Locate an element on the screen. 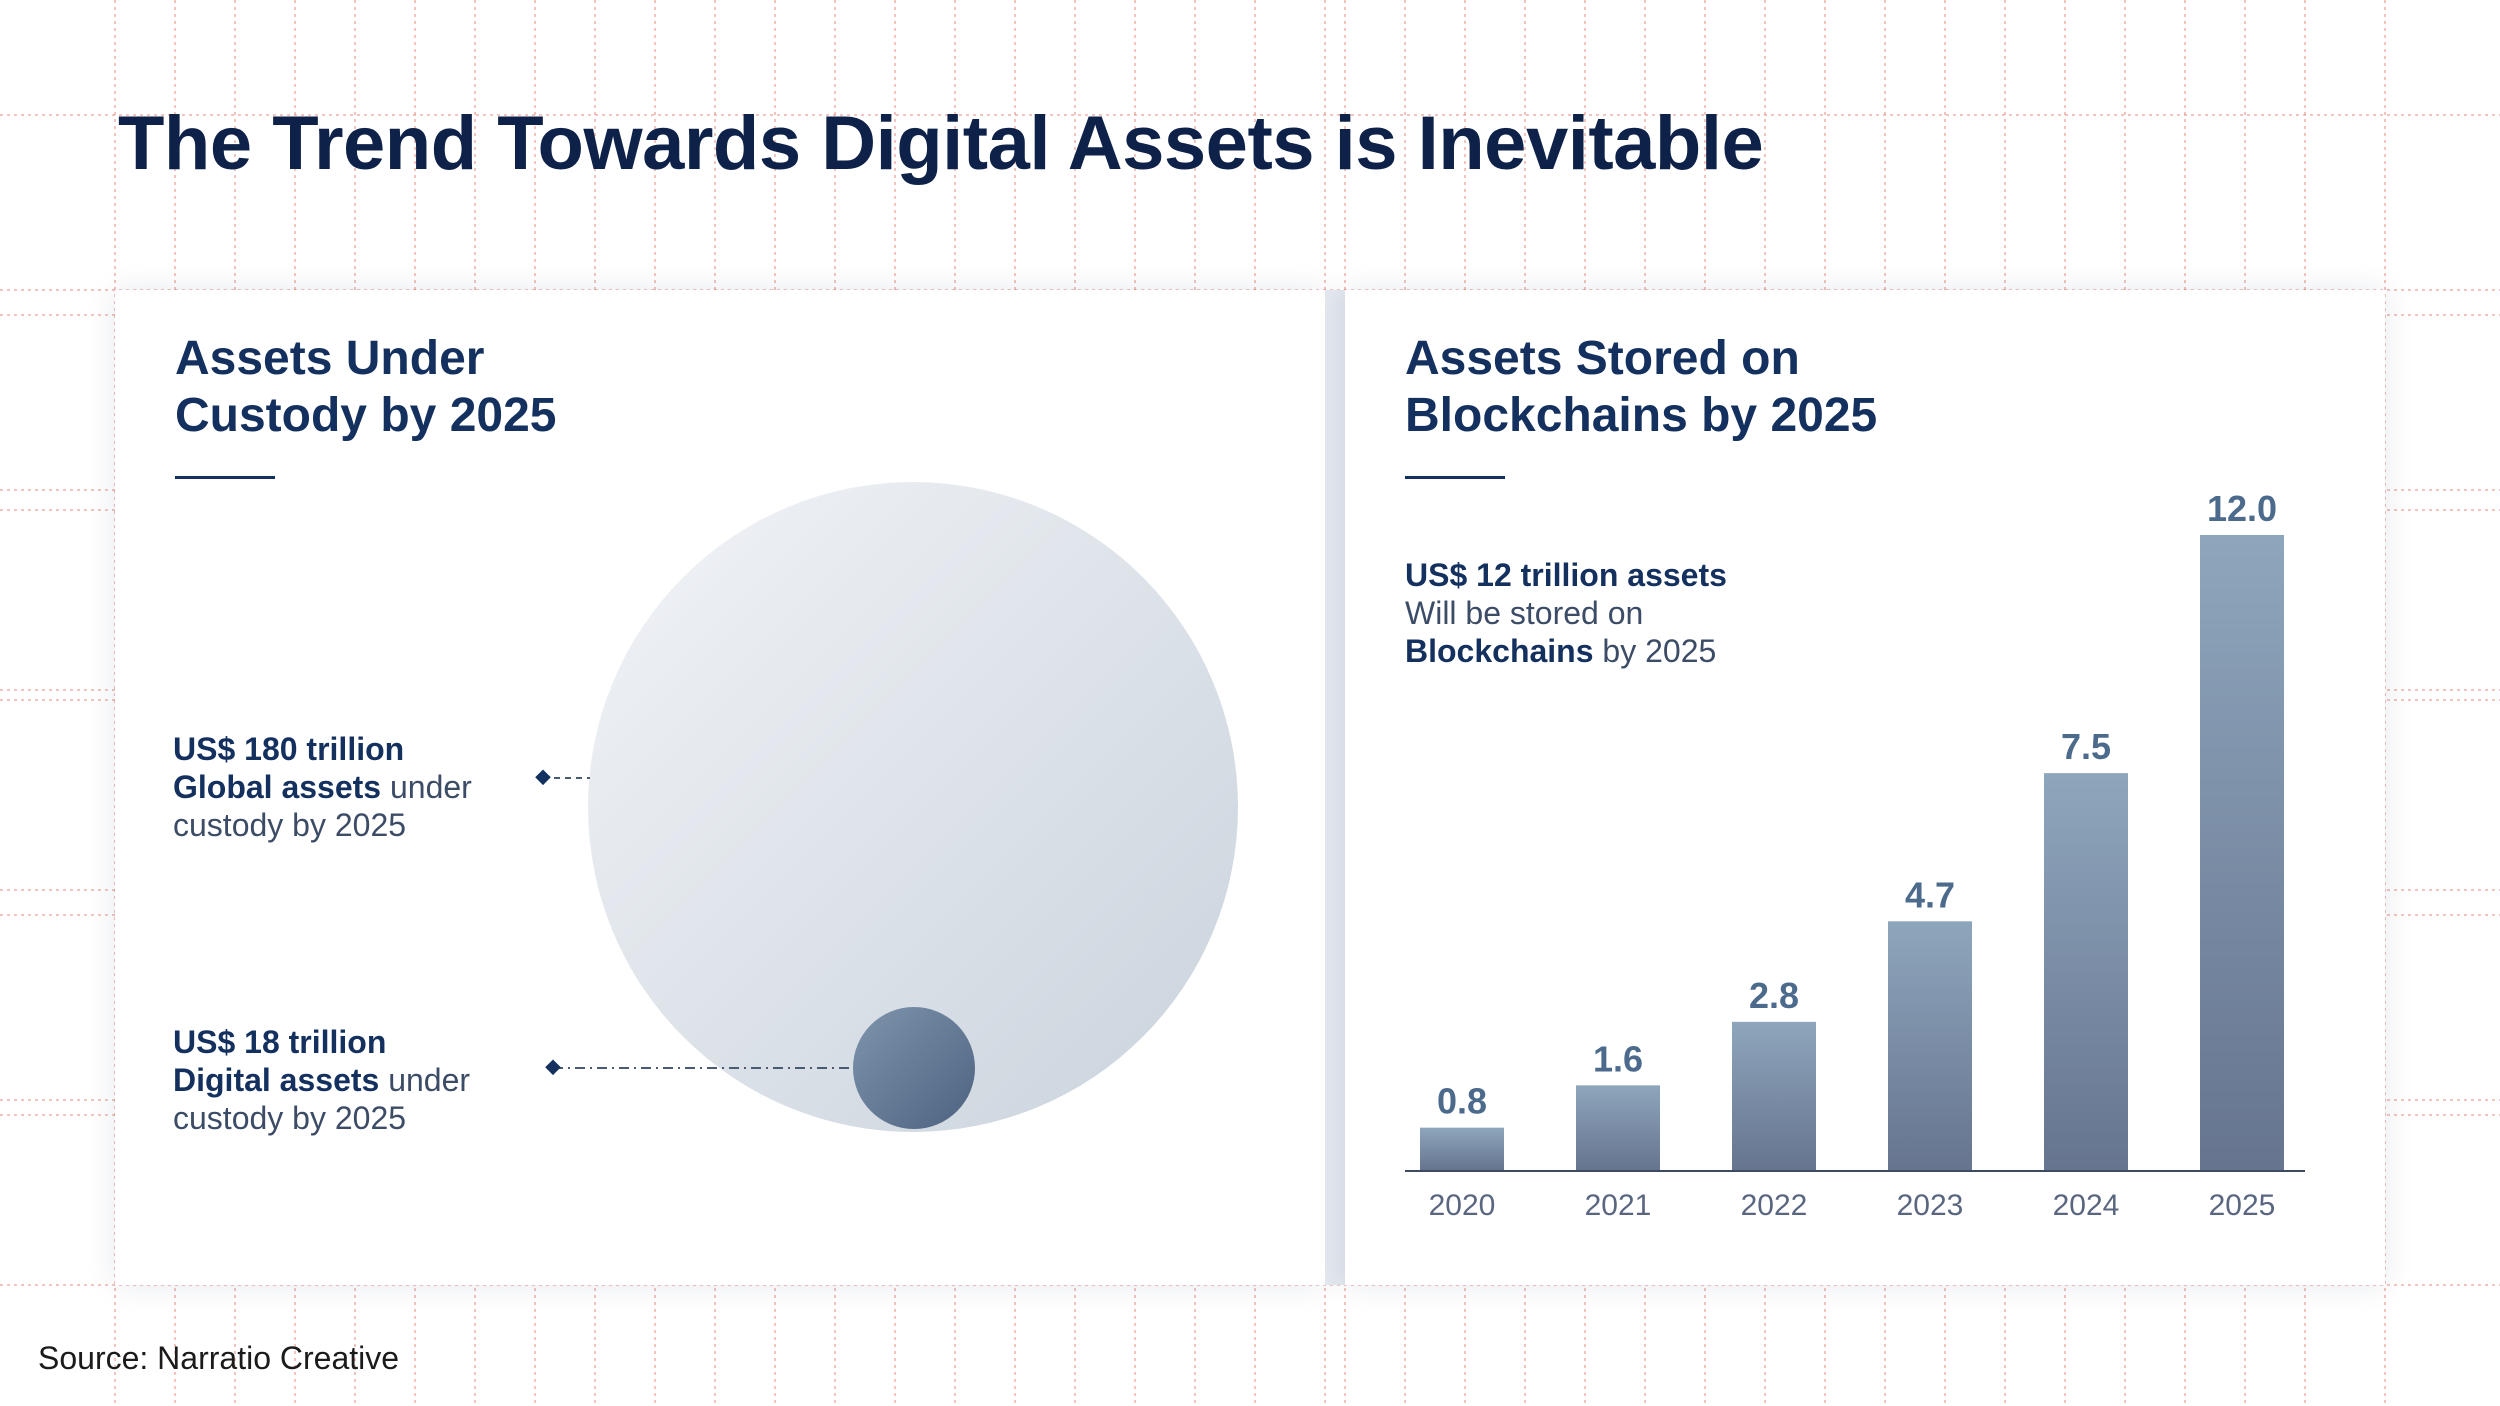 The height and width of the screenshot is (1406, 2500). bar-2023 is located at coordinates (1930, 1045).